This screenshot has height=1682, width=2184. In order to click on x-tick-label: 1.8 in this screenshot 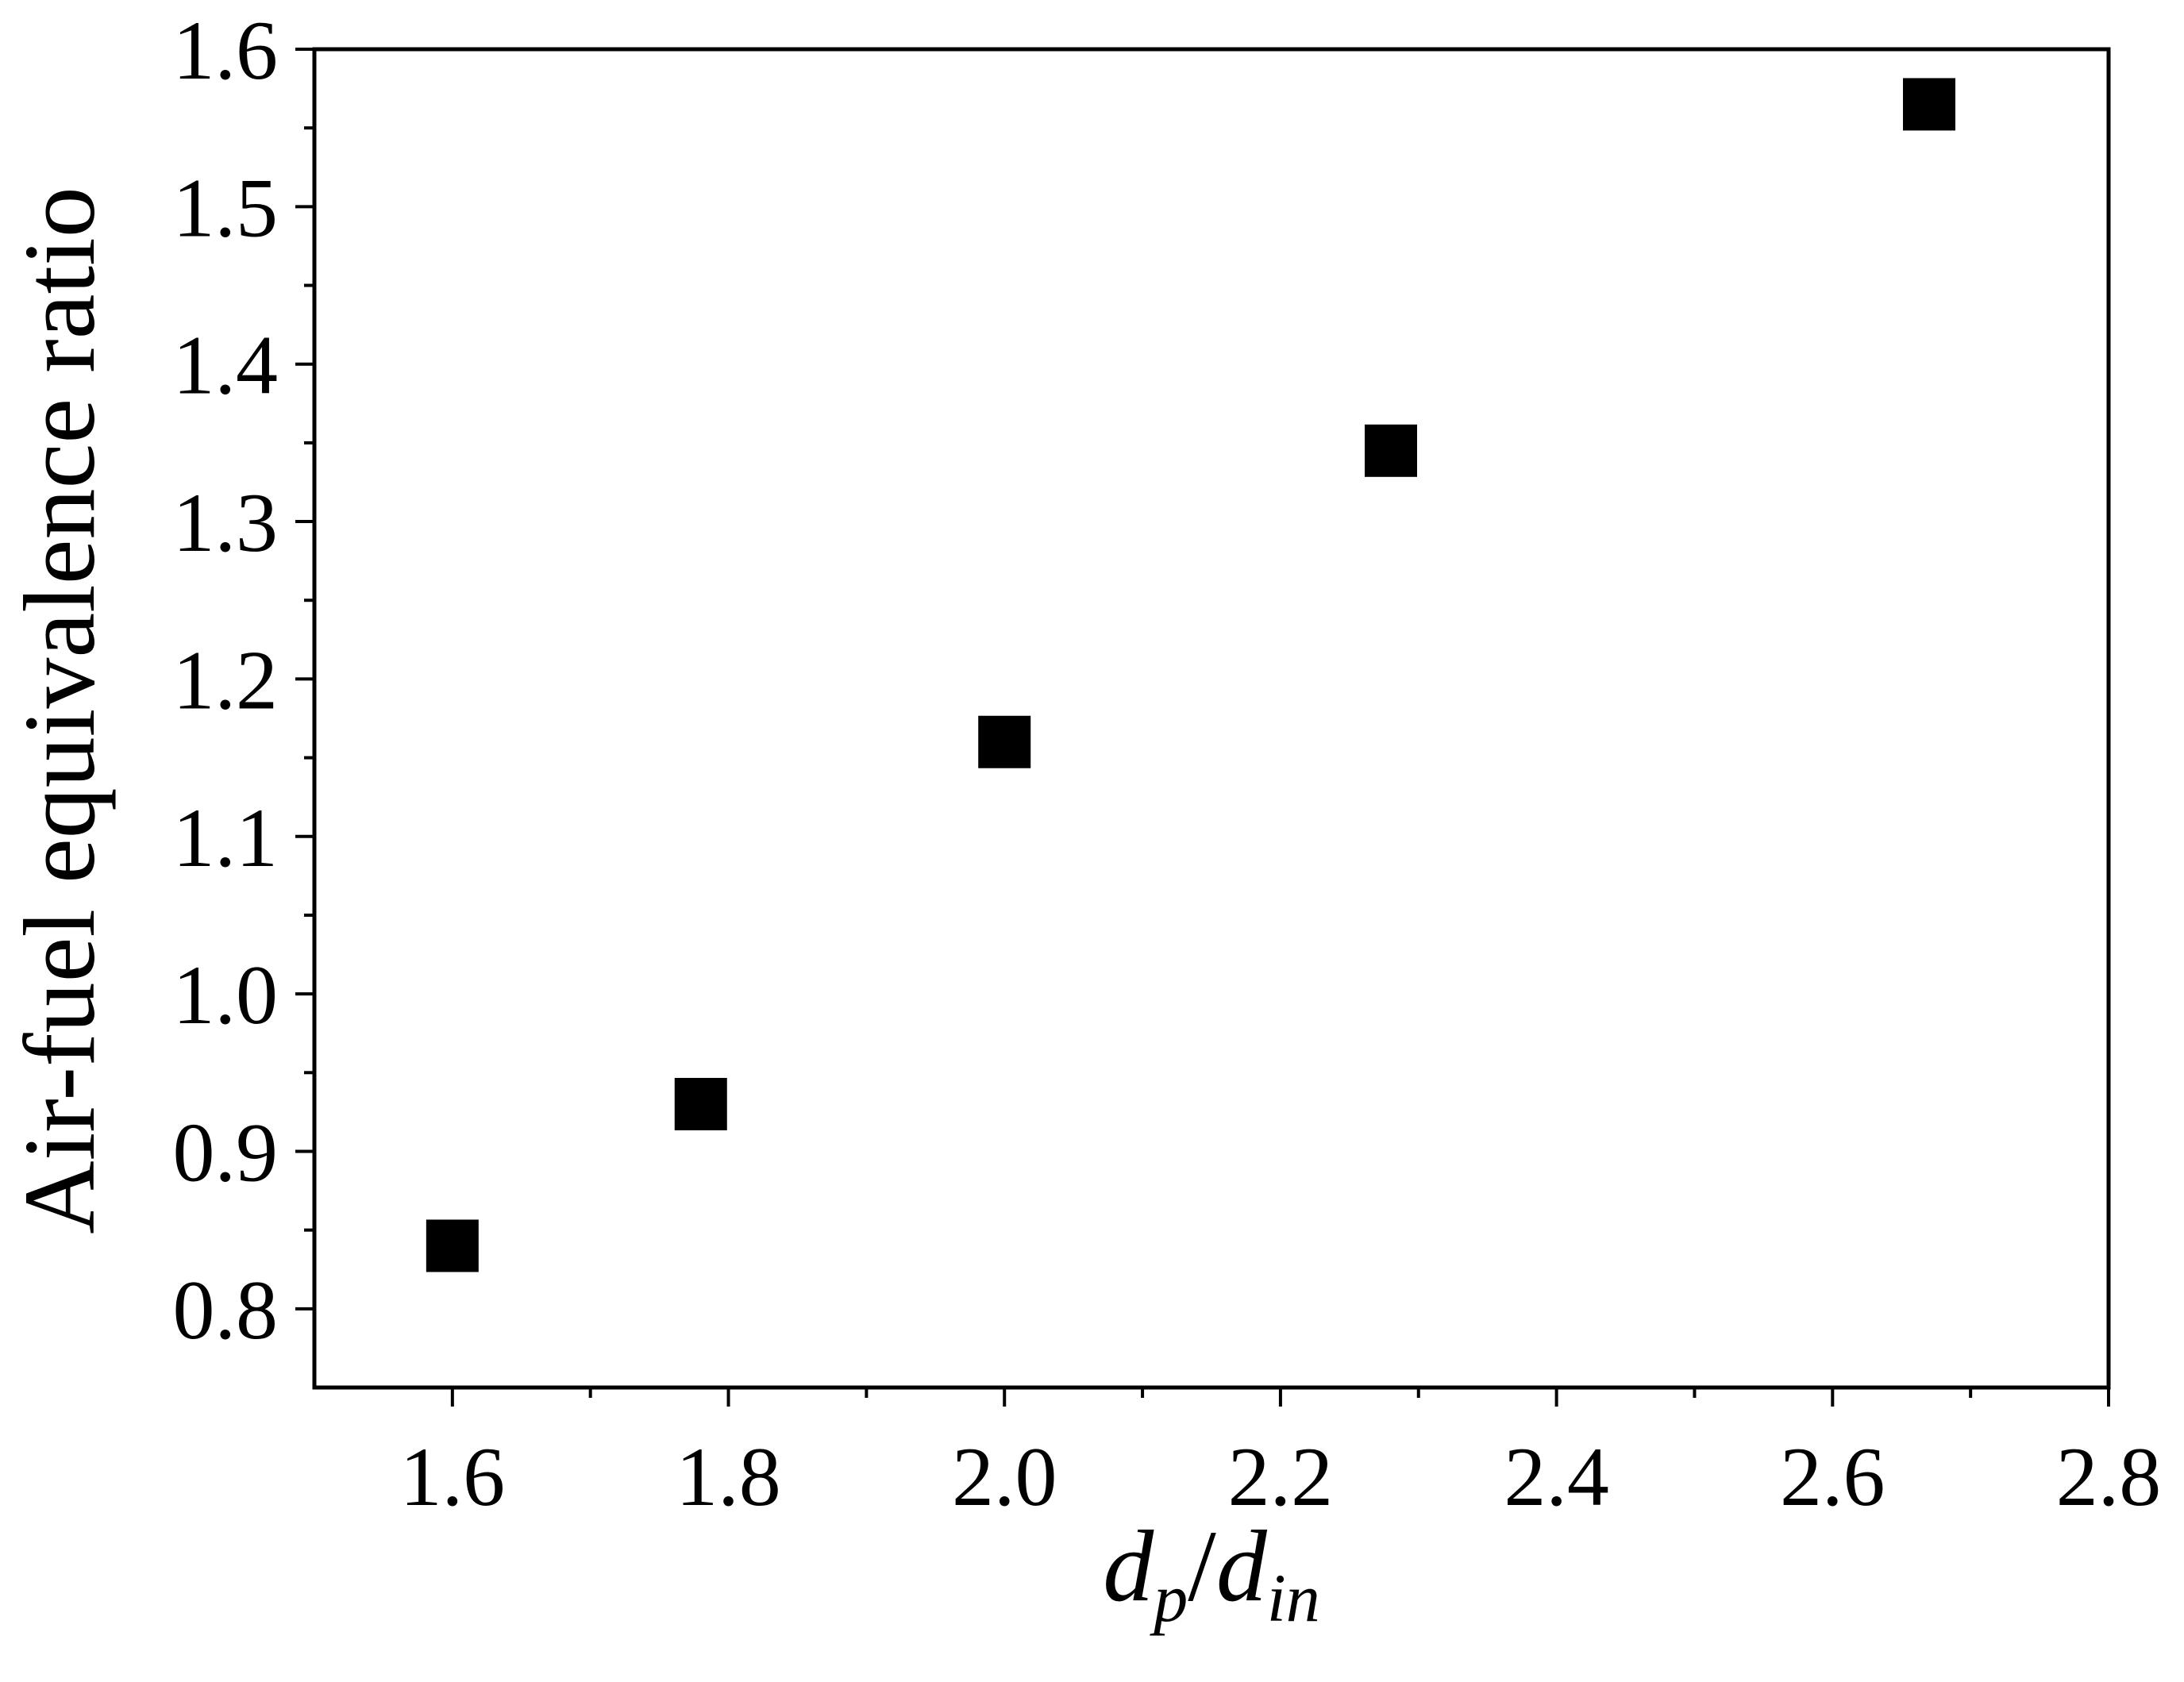, I will do `click(728, 1476)`.